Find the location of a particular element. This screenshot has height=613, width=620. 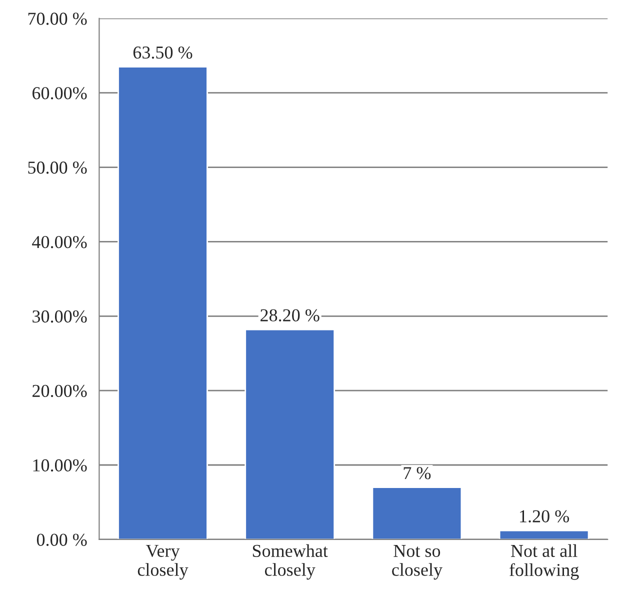

y-tick-label: 60.00% is located at coordinates (59, 93).